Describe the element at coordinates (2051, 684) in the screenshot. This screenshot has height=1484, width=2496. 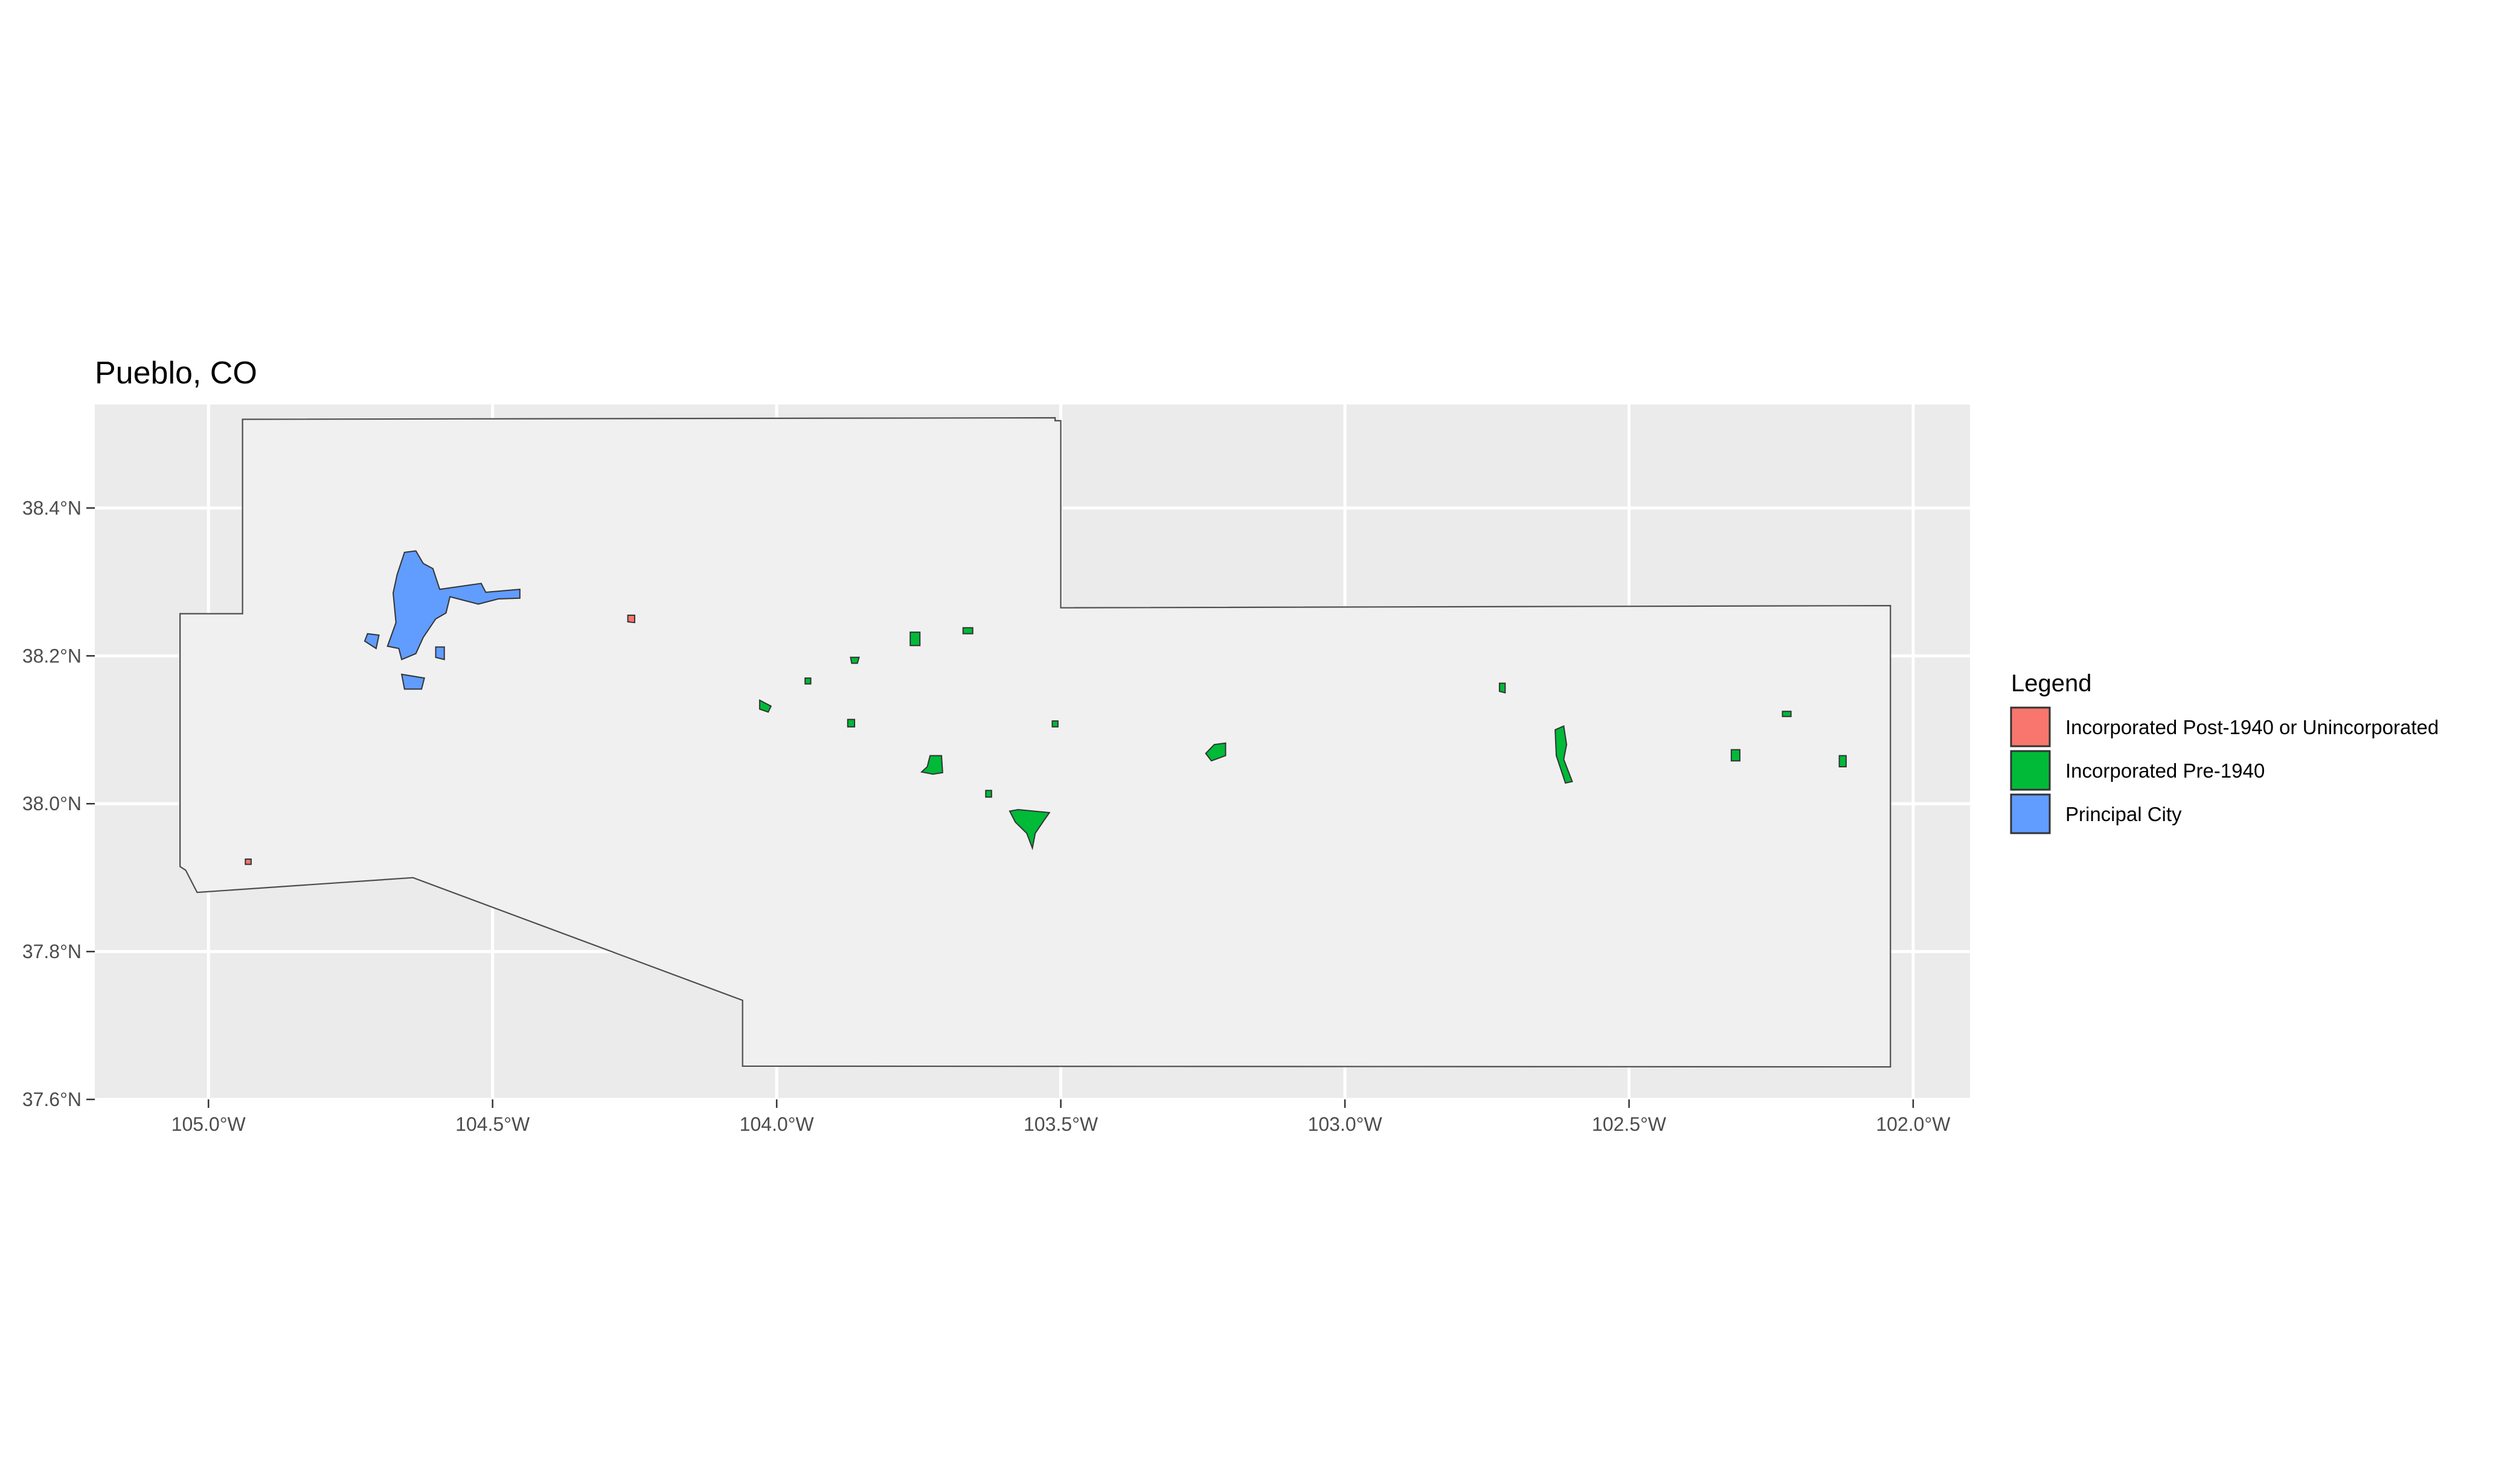
I see `legend-title: Legend` at that location.